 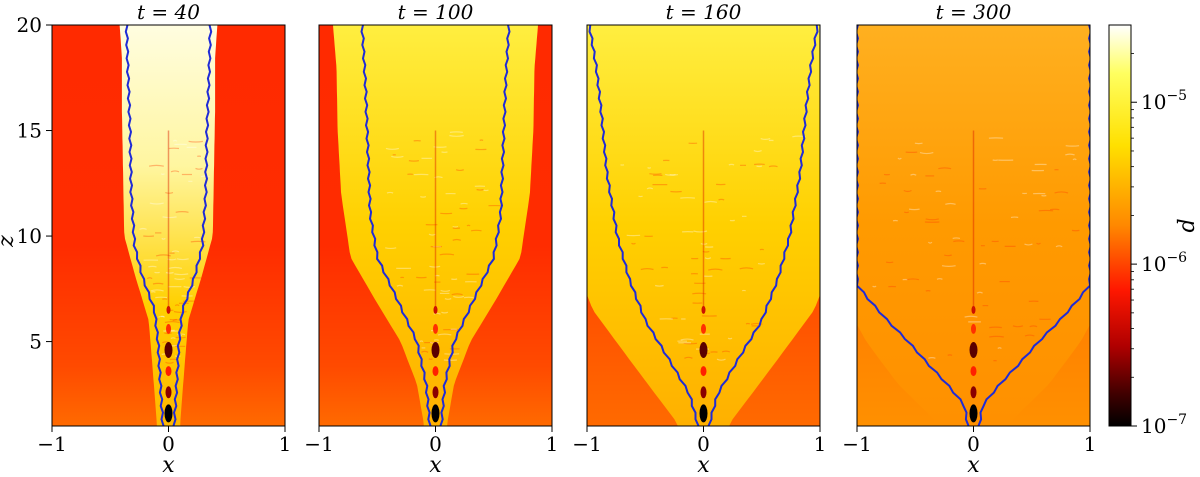 What do you see at coordinates (1033, 225) in the screenshot?
I see `contour-right` at bounding box center [1033, 225].